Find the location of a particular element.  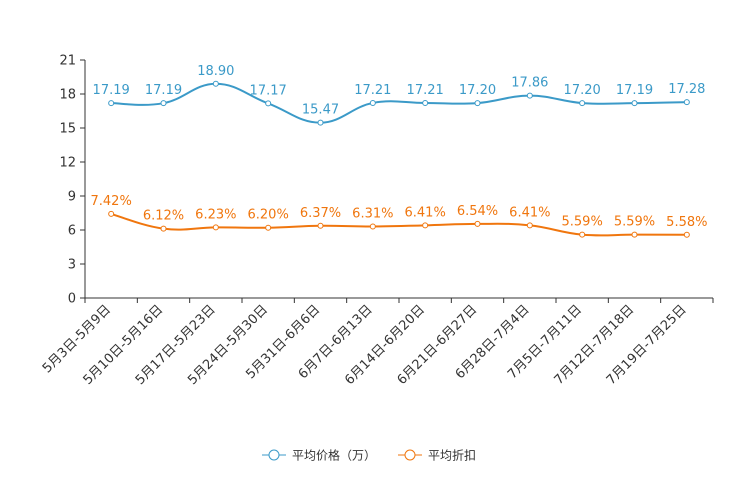

y-tick-label: 18 is located at coordinates (67, 95).